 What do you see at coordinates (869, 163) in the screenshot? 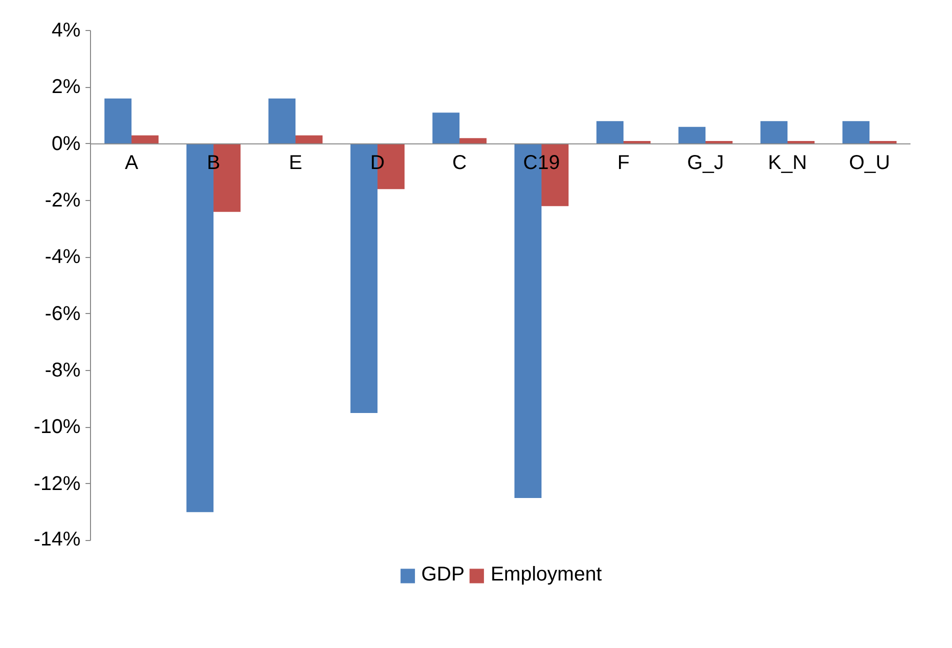
I see `x-tick-label: O_U` at bounding box center [869, 163].